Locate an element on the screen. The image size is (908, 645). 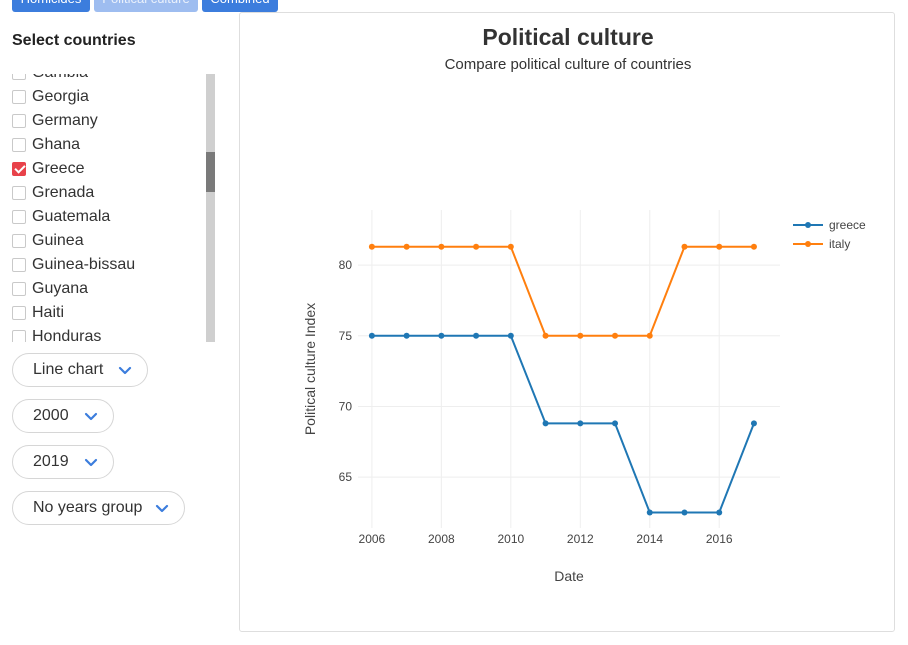
country-item: Guinea-bissau is located at coordinates (103, 267).